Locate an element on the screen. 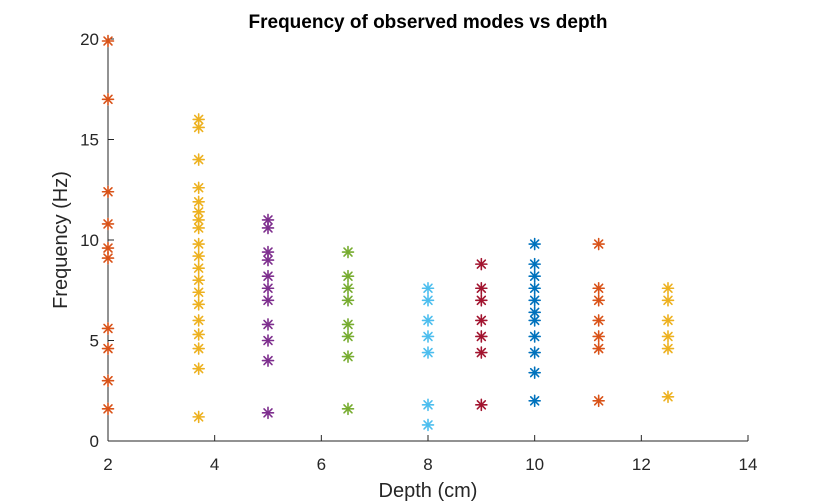 Image resolution: width=828 pixels, height=502 pixels. x-tick-label: 6 is located at coordinates (321, 464).